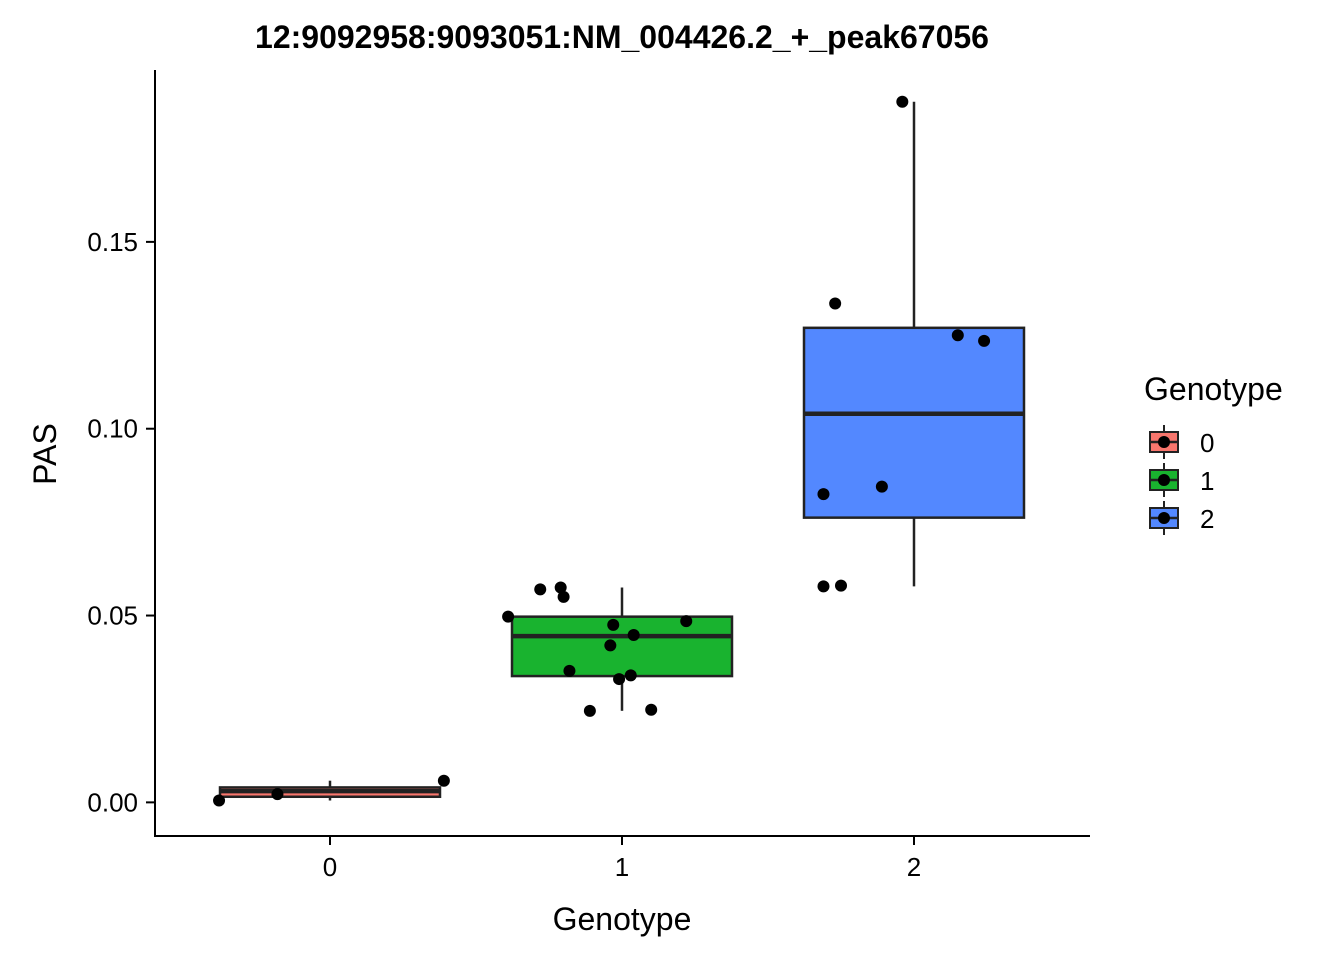 Image resolution: width=1344 pixels, height=965 pixels. I want to click on legend-title: Genotype, so click(1213, 389).